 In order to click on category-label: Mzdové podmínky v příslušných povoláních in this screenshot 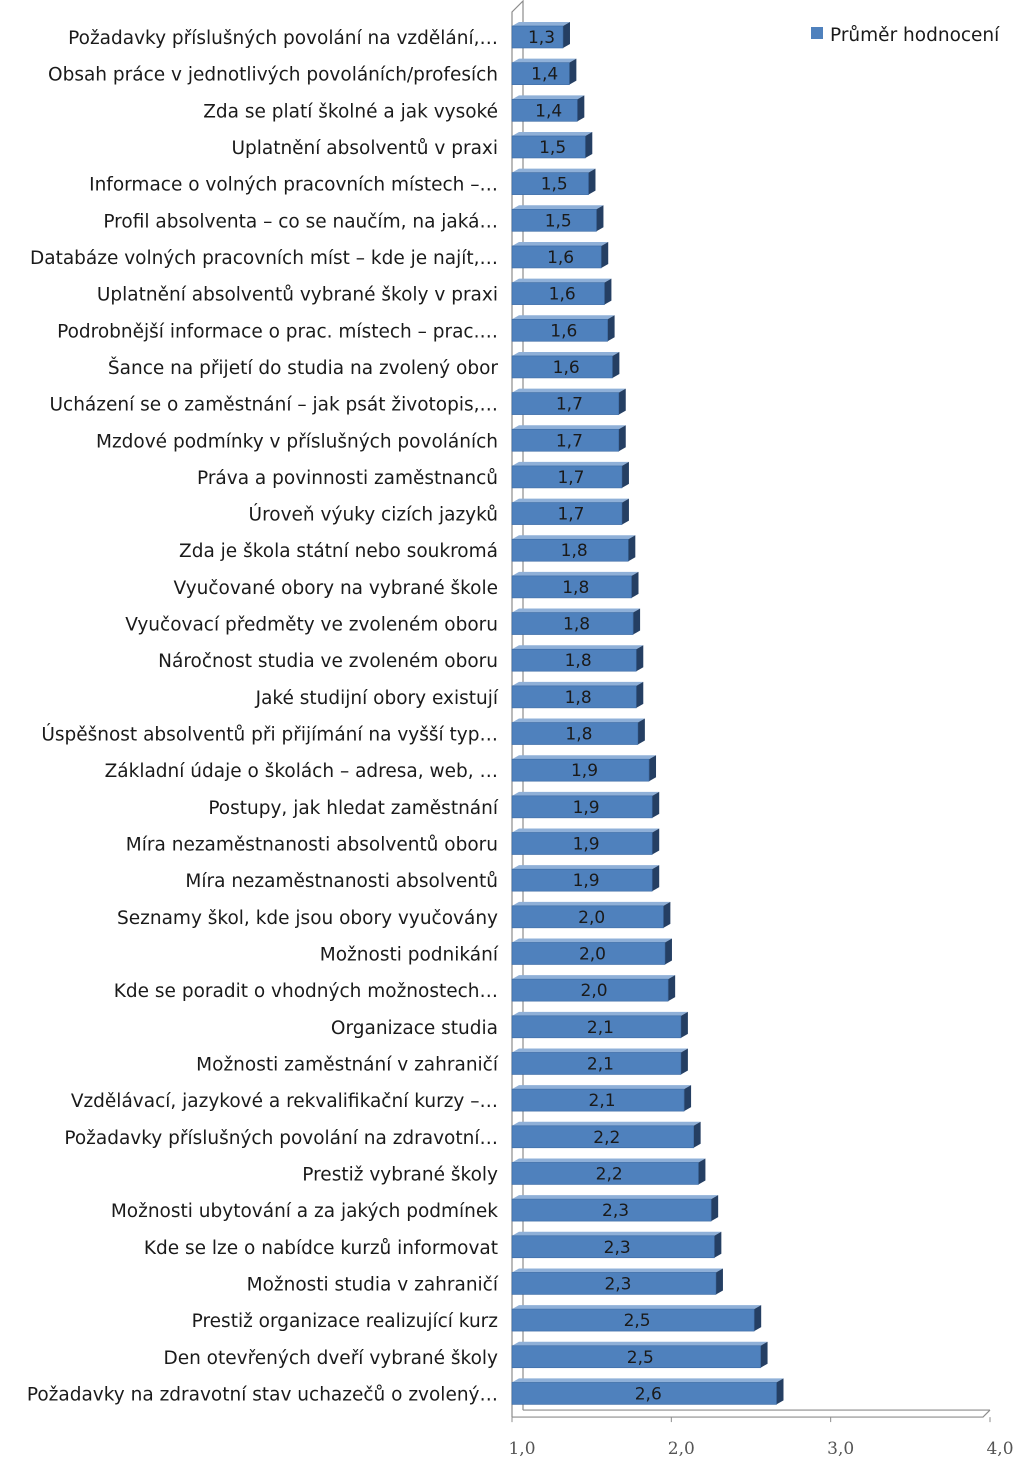, I will do `click(297, 441)`.